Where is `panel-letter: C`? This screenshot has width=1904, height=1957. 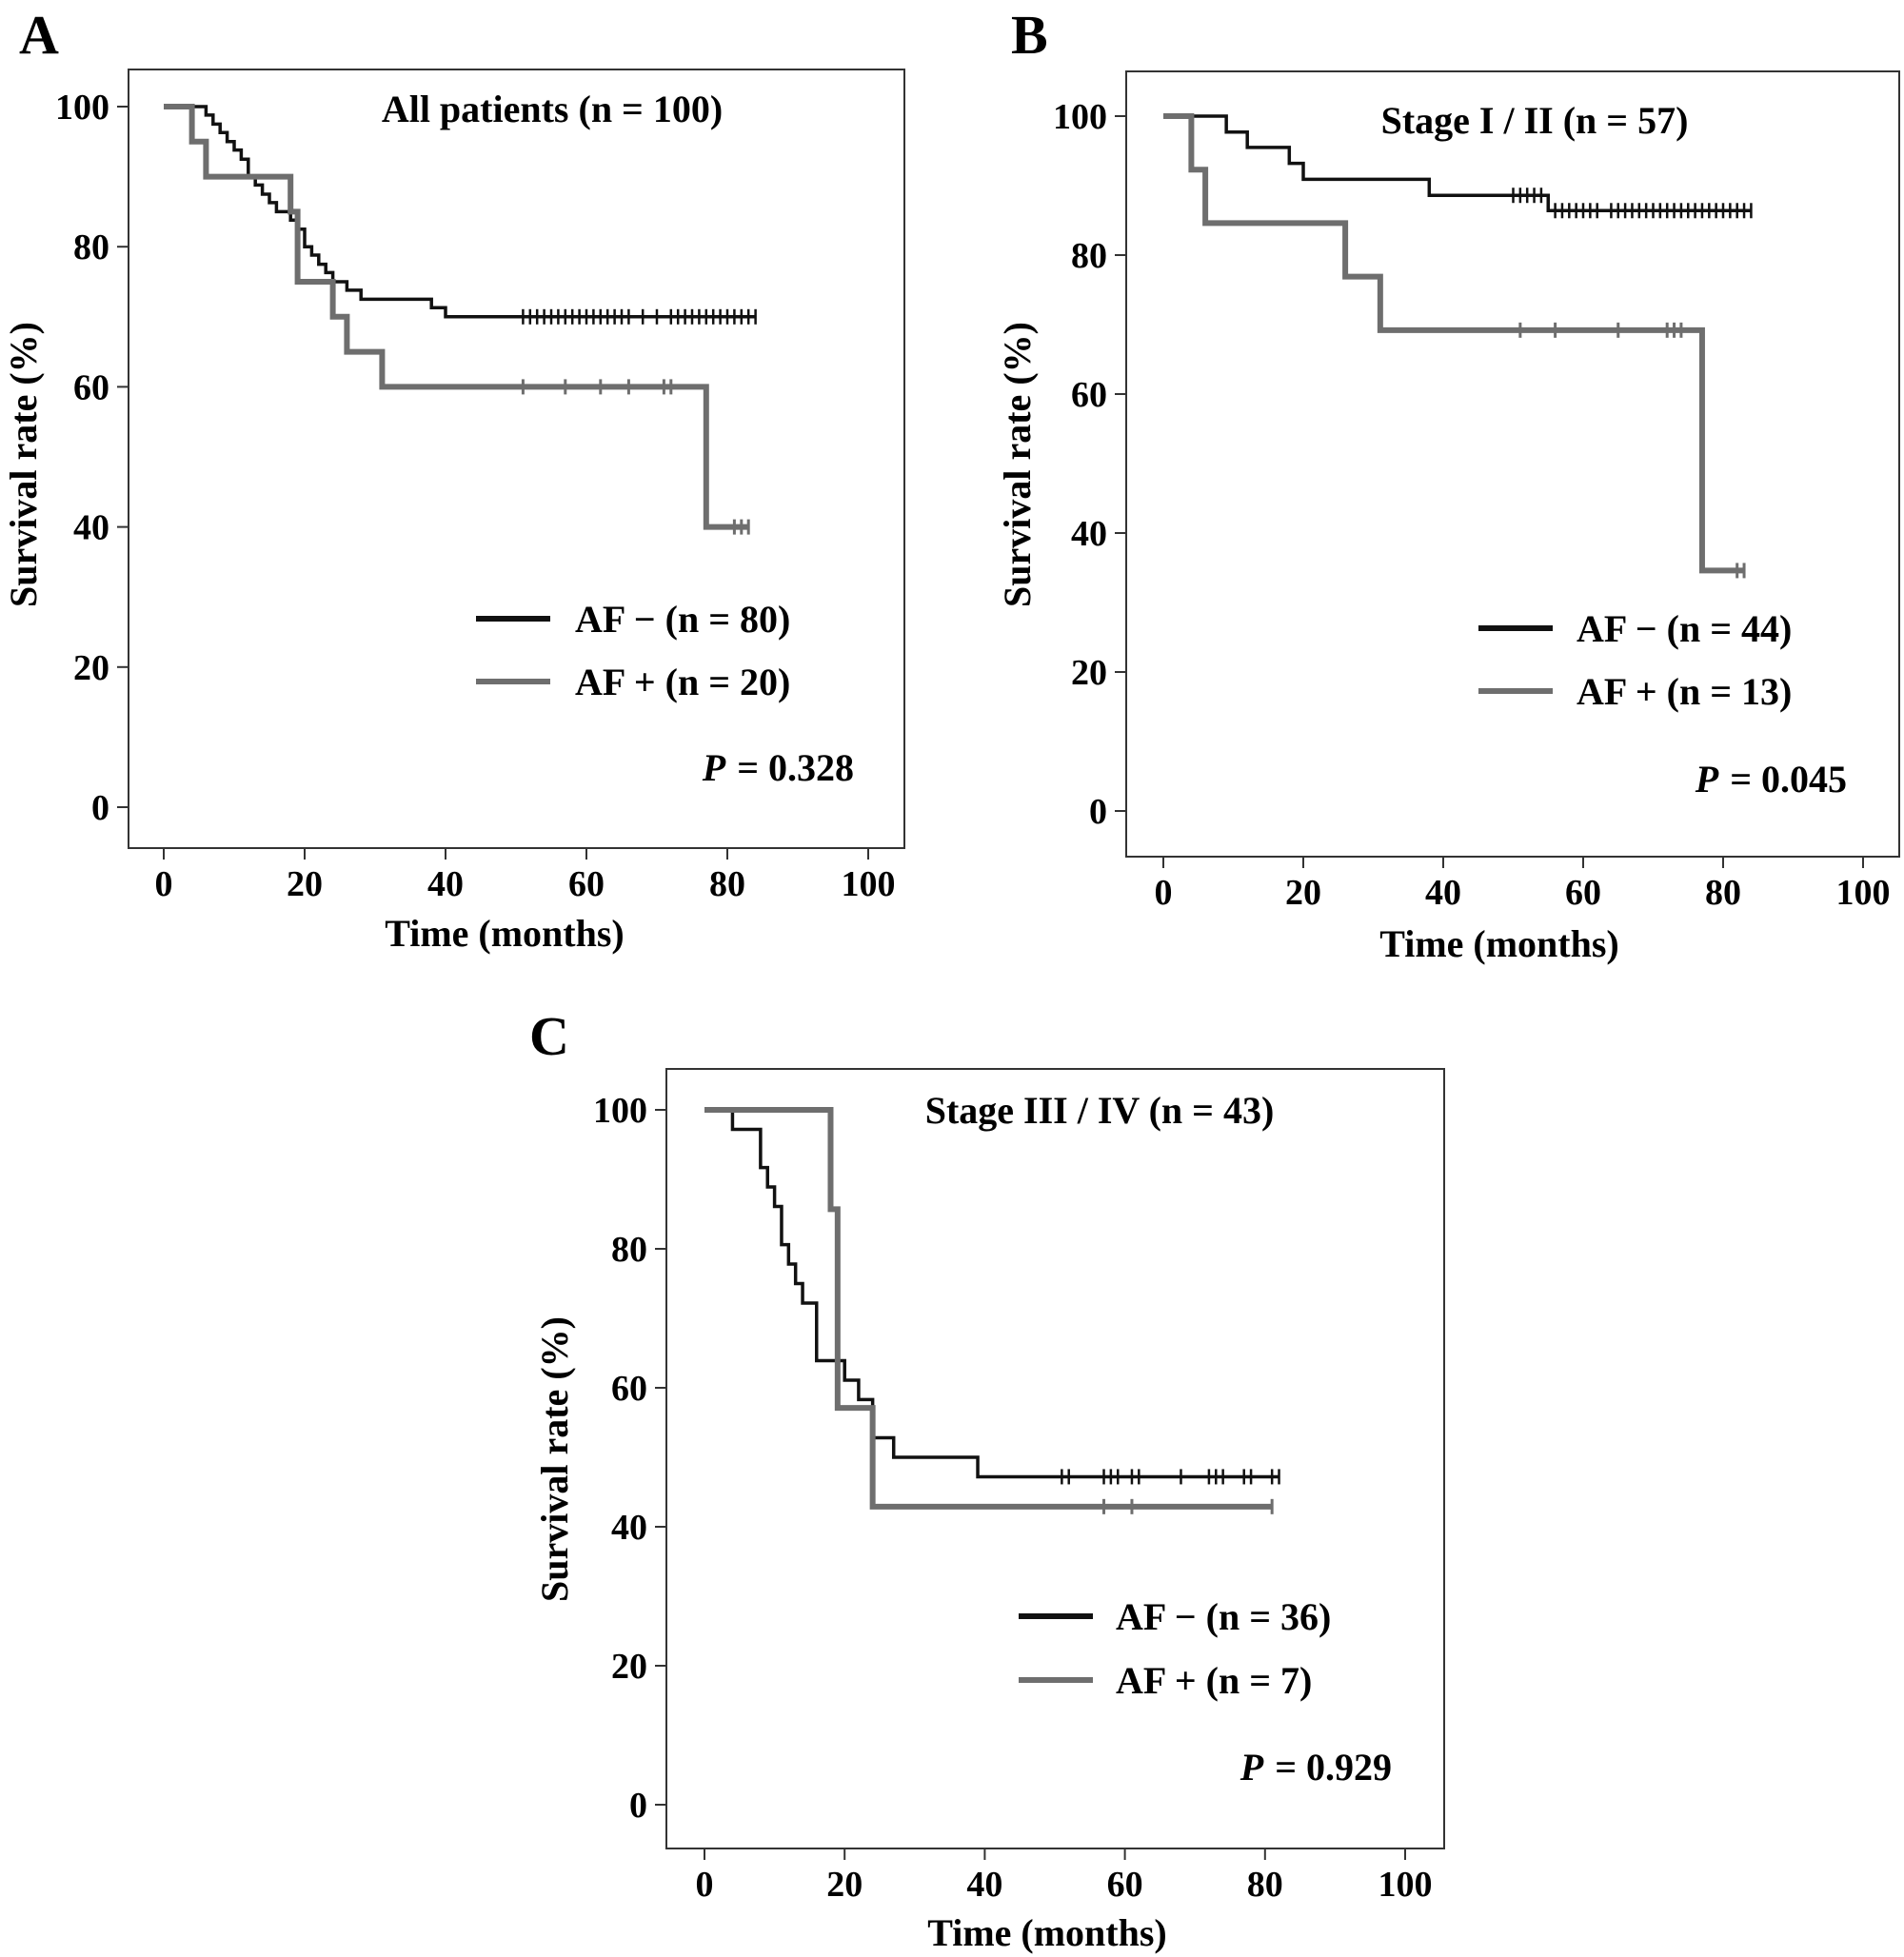
panel-letter: C is located at coordinates (549, 1036).